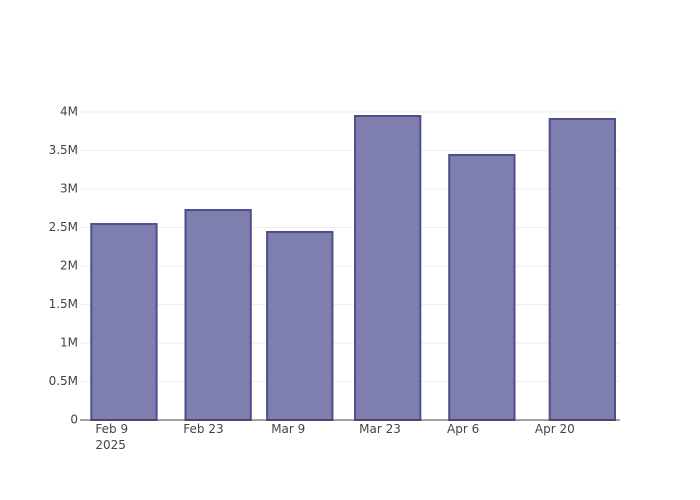  Describe the element at coordinates (63, 304) in the screenshot. I see `y-tick-label: 1.5M` at that location.